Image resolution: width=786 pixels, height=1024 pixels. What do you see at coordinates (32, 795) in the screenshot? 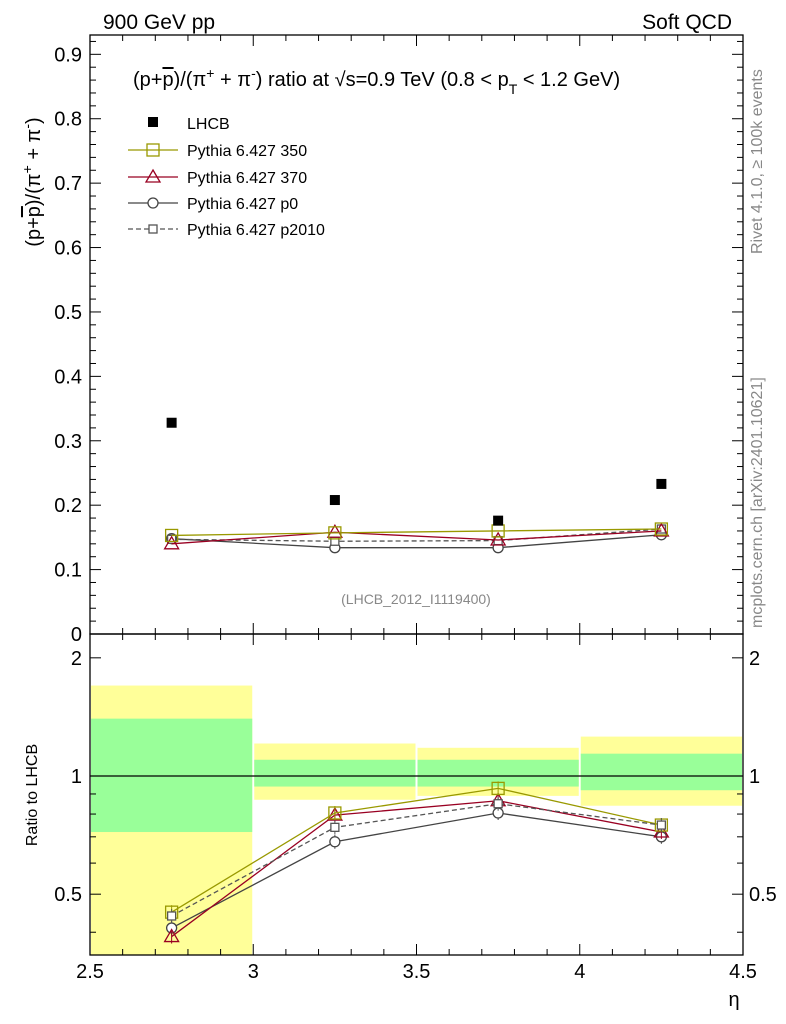
I see `ratio-ylabel: Ratio to LHCB` at bounding box center [32, 795].